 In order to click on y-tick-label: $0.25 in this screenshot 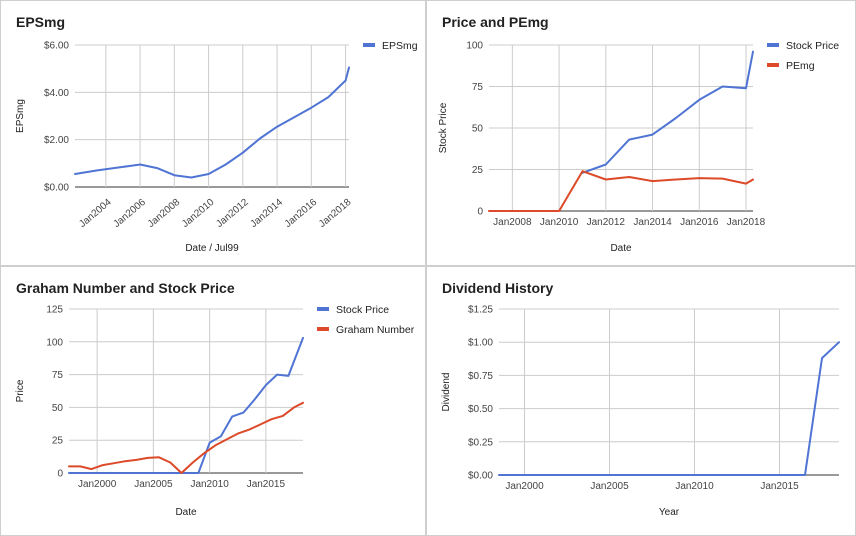, I will do `click(480, 442)`.